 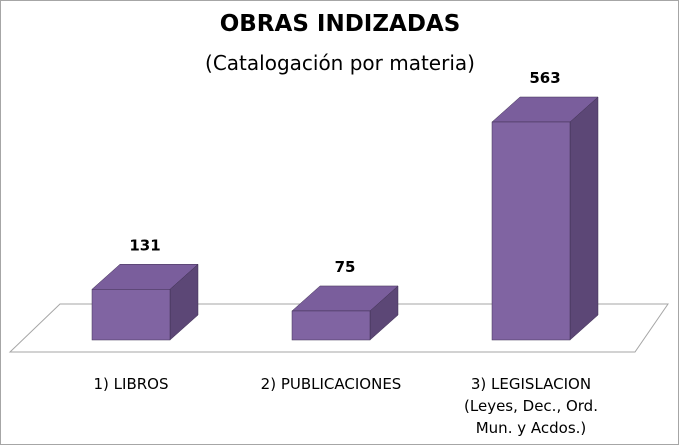 What do you see at coordinates (340, 24) in the screenshot?
I see `chart-title: OBRAS INDIZADAS` at bounding box center [340, 24].